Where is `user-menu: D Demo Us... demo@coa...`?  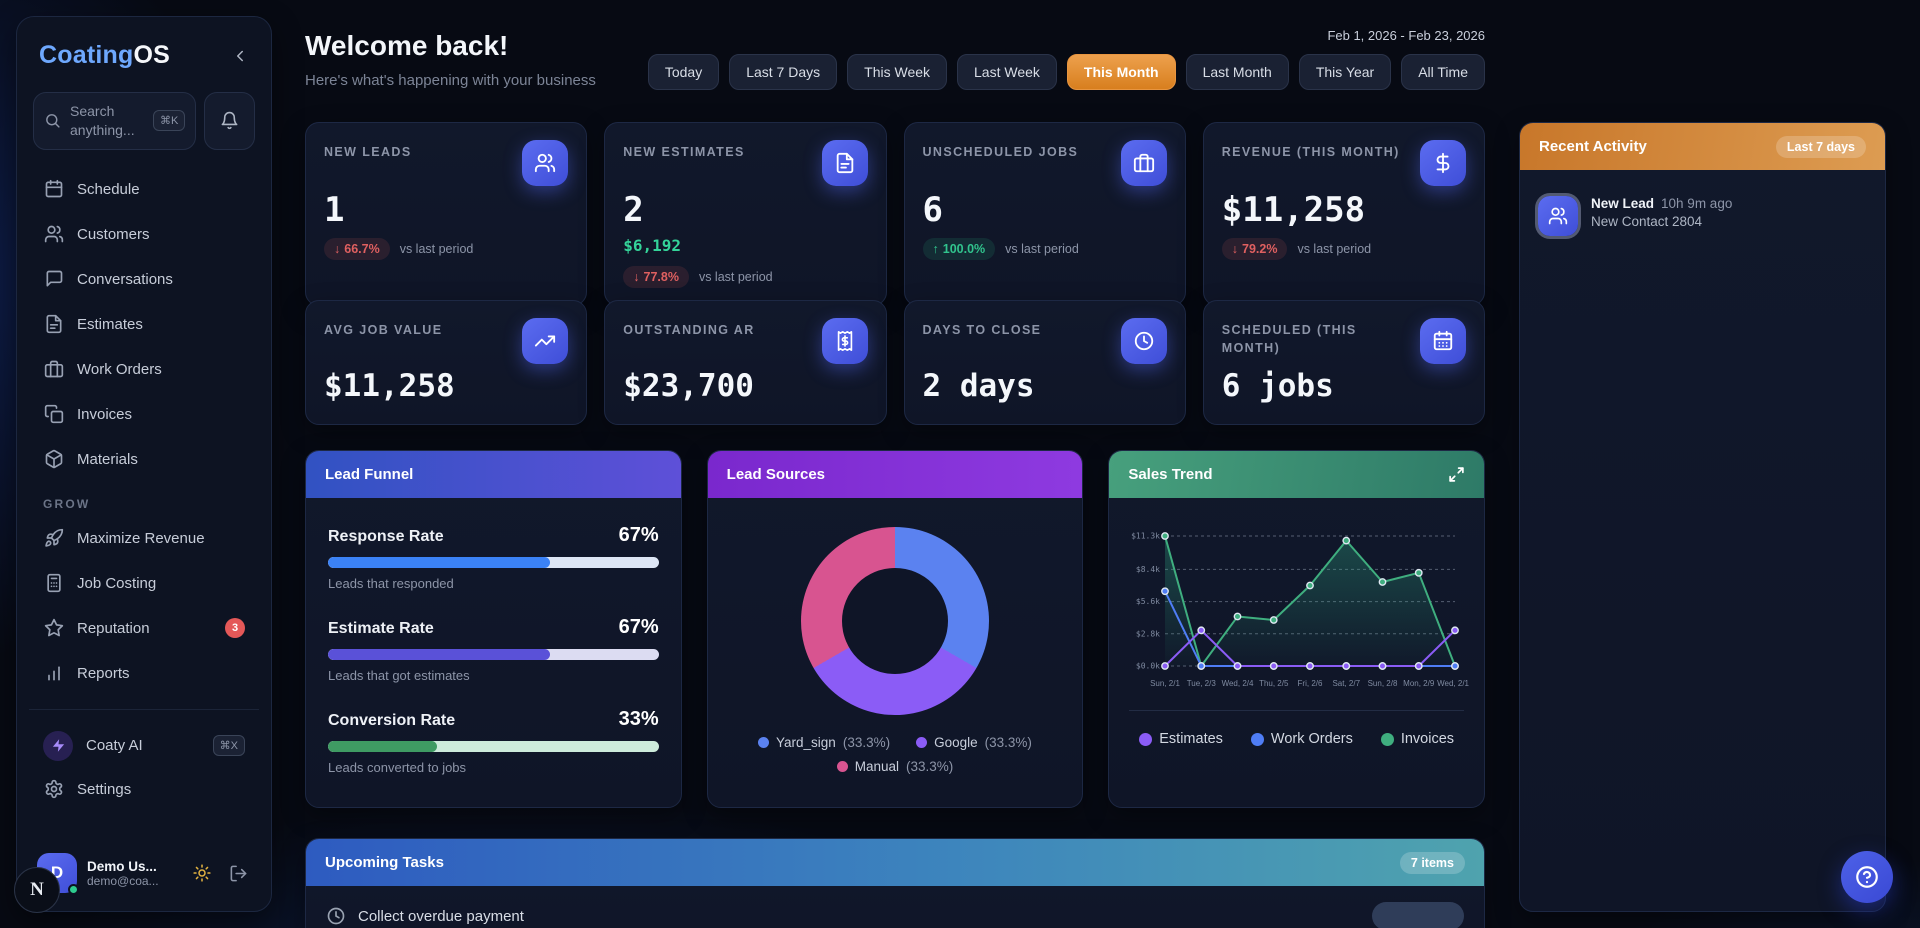
user-menu: D Demo Us... demo@coa... is located at coordinates (144, 870).